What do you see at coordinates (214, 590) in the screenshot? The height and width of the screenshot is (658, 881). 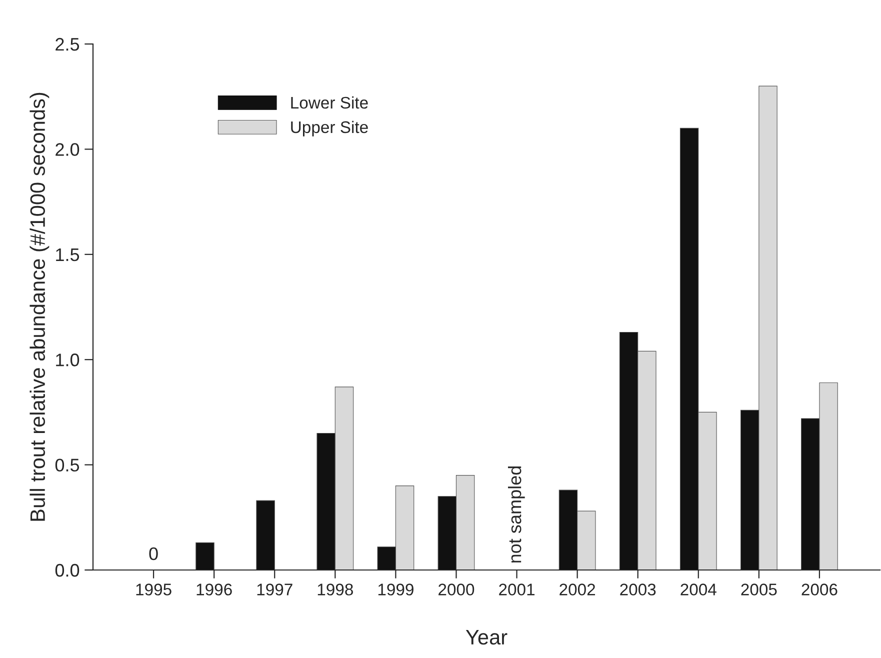 I see `x-tick-label: 1996` at bounding box center [214, 590].